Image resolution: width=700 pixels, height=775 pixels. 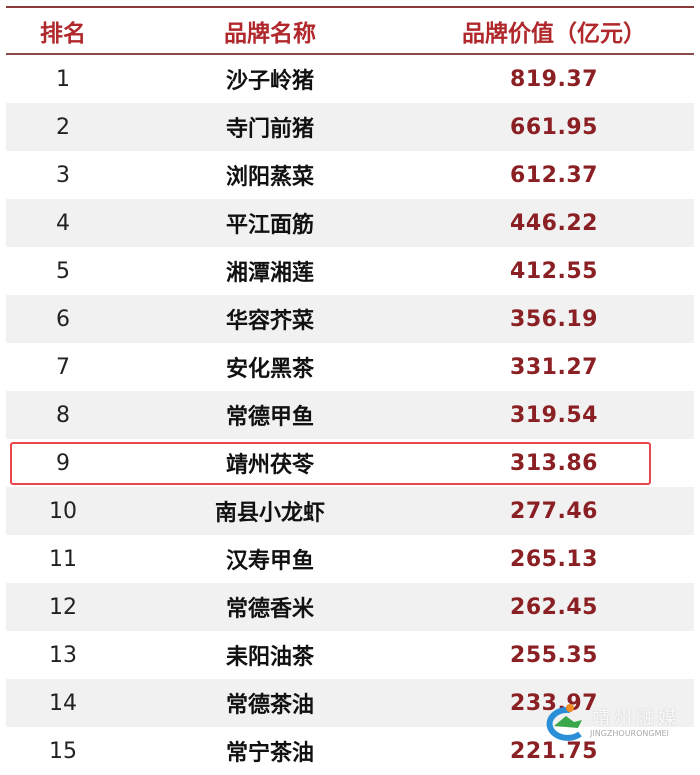 What do you see at coordinates (269, 705) in the screenshot?
I see `brand-cell: 常德茶油` at bounding box center [269, 705].